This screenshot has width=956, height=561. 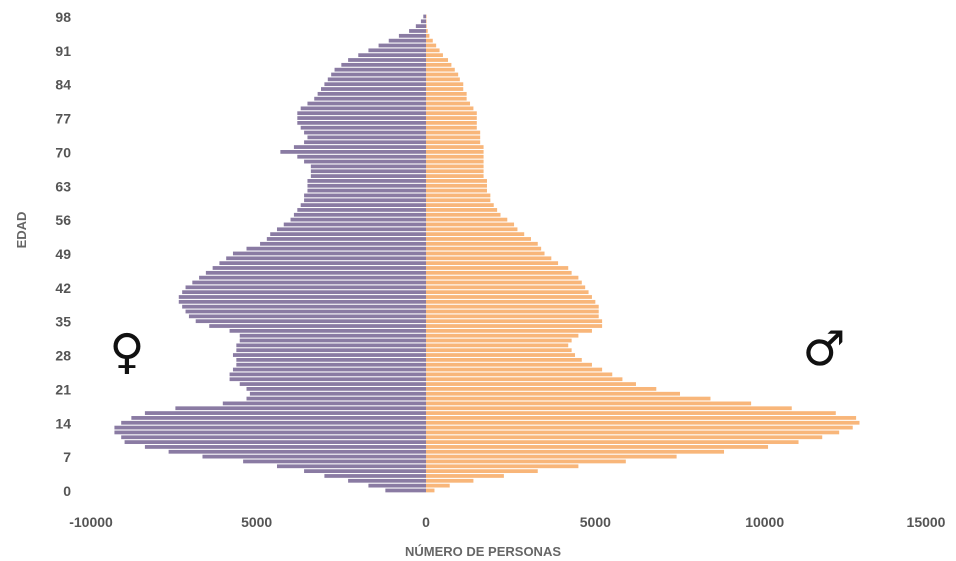 I want to click on y-tick-label: 56, so click(x=63, y=220).